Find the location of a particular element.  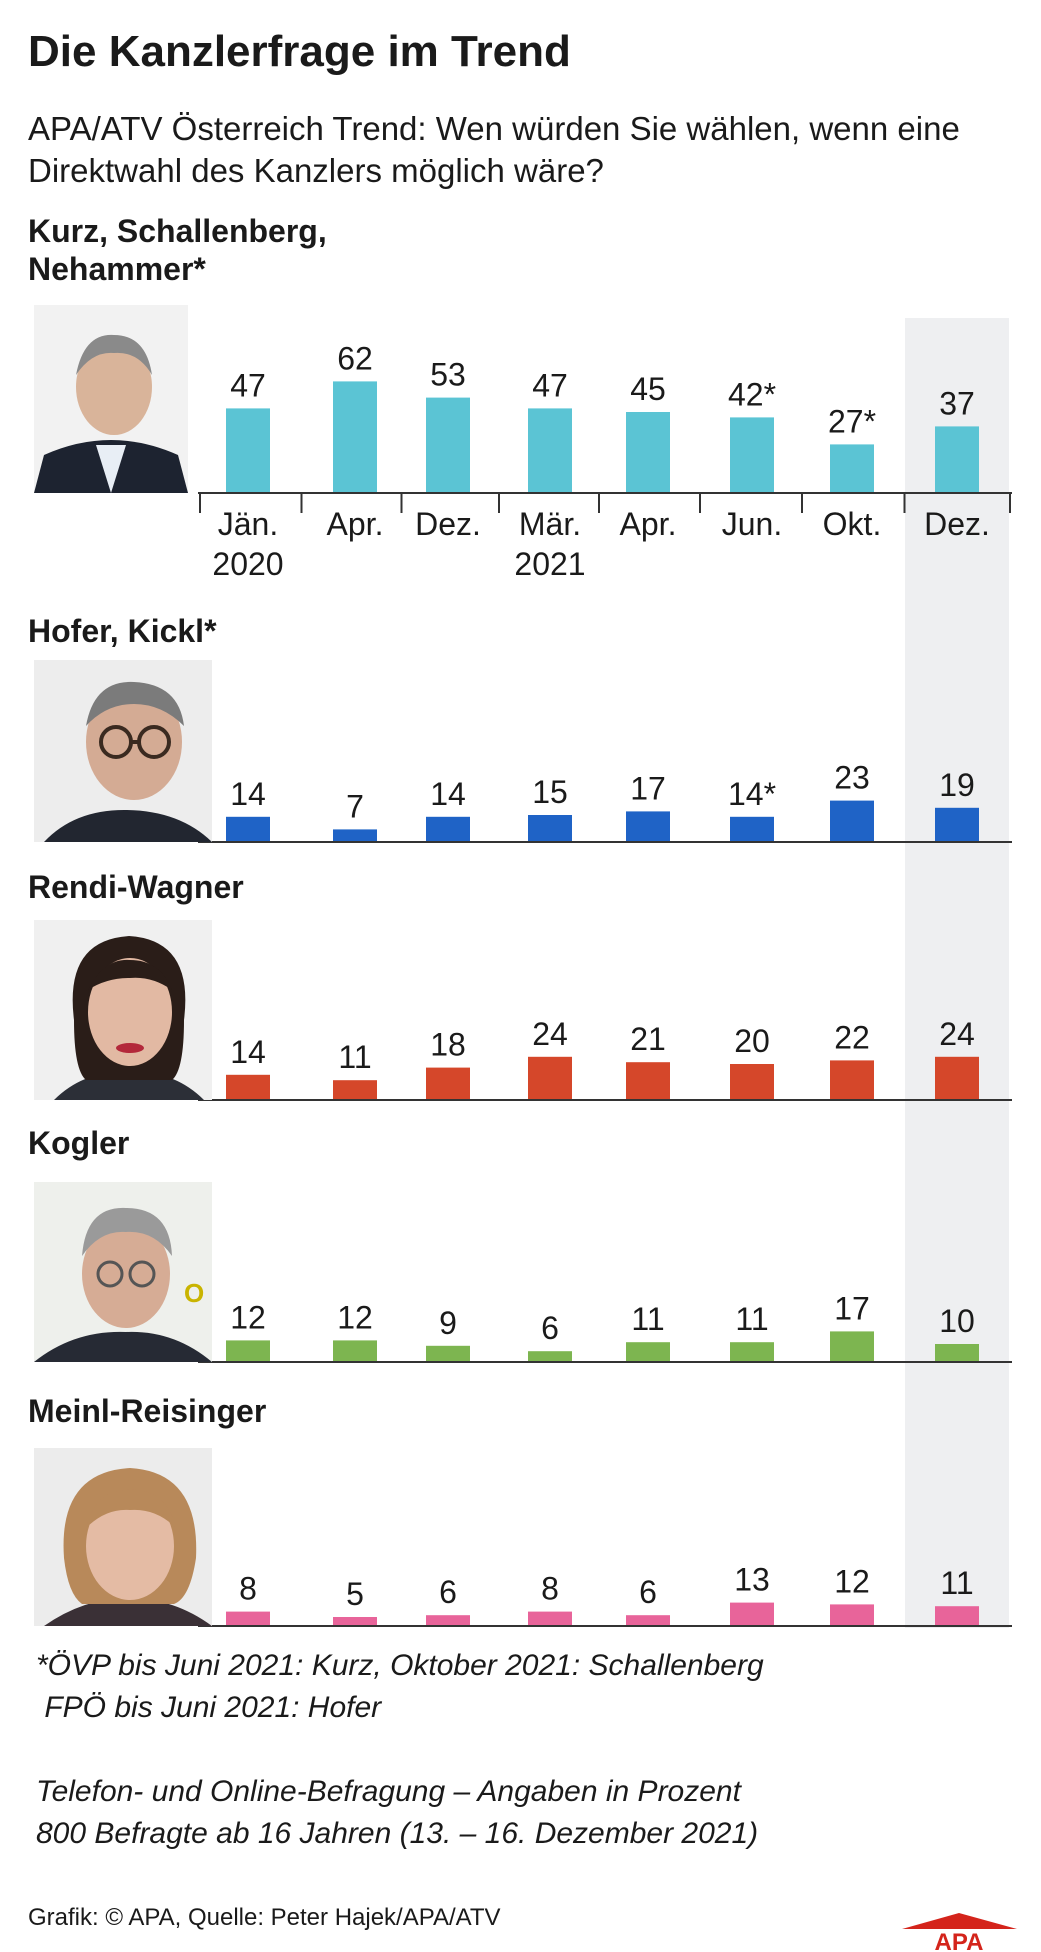

panel-title-line: Rendi-Wagner is located at coordinates (136, 887).